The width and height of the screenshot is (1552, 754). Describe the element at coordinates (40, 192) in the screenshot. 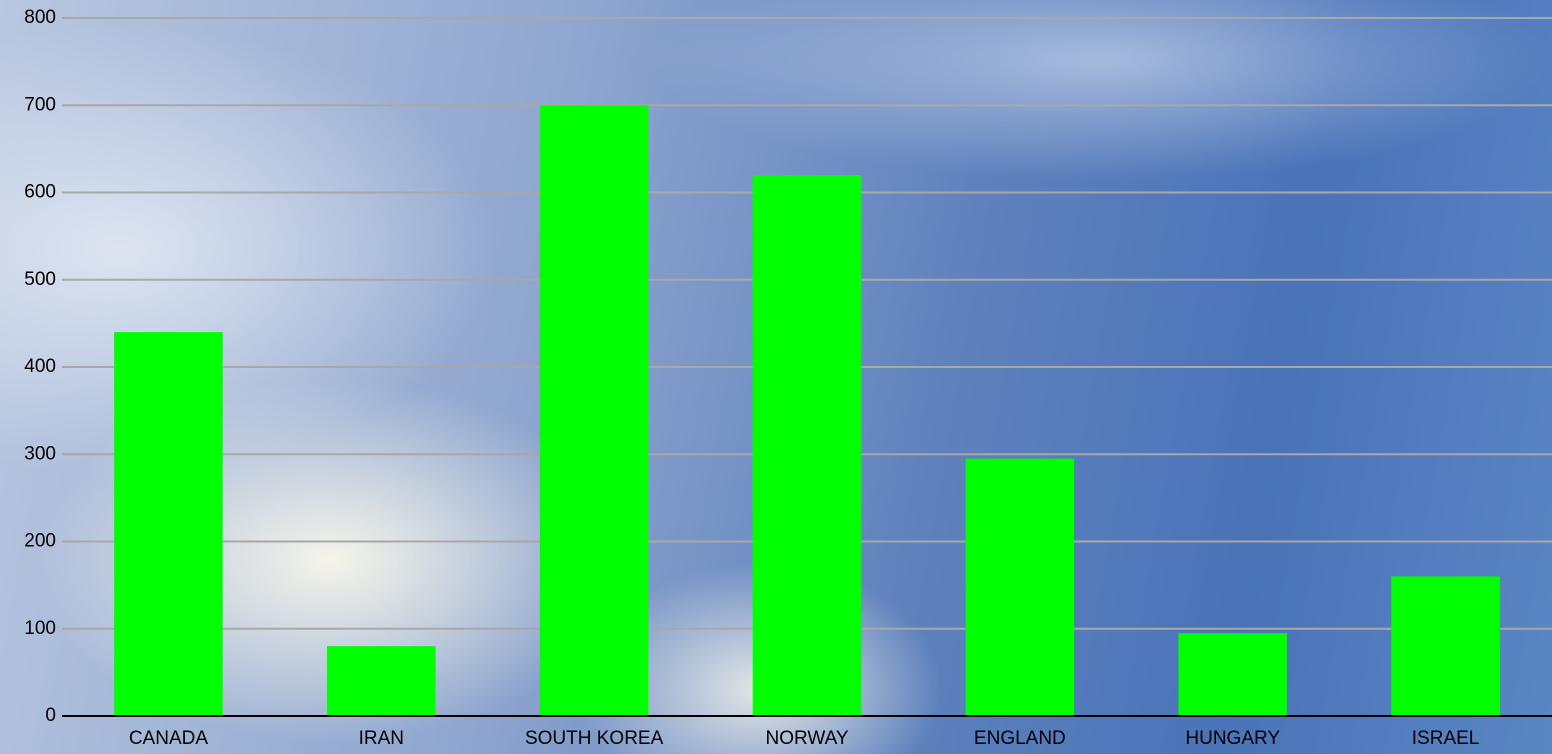

I see `y-tick-label: 600` at that location.